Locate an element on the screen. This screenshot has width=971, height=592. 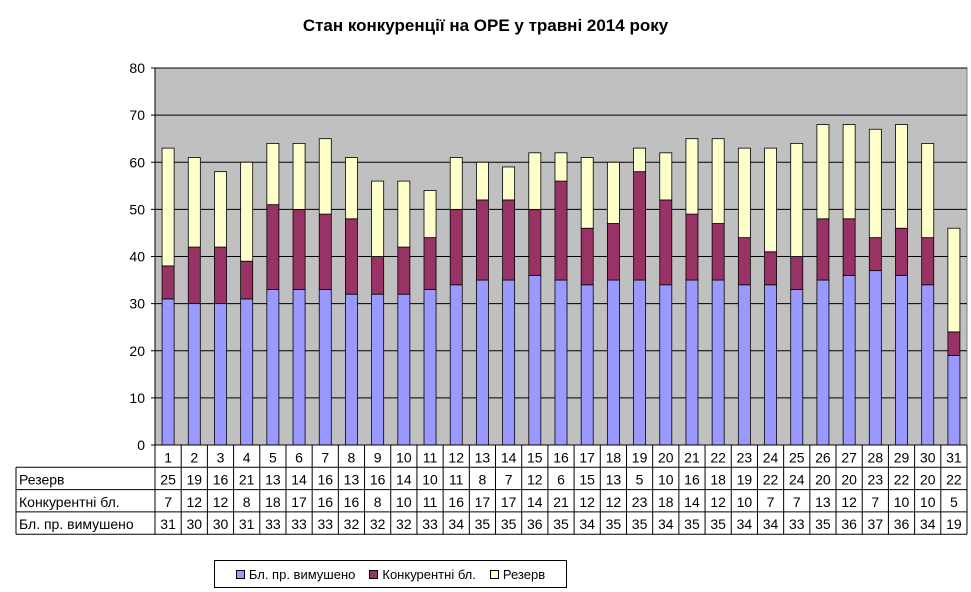
x-tick-label: 30 is located at coordinates (928, 457).